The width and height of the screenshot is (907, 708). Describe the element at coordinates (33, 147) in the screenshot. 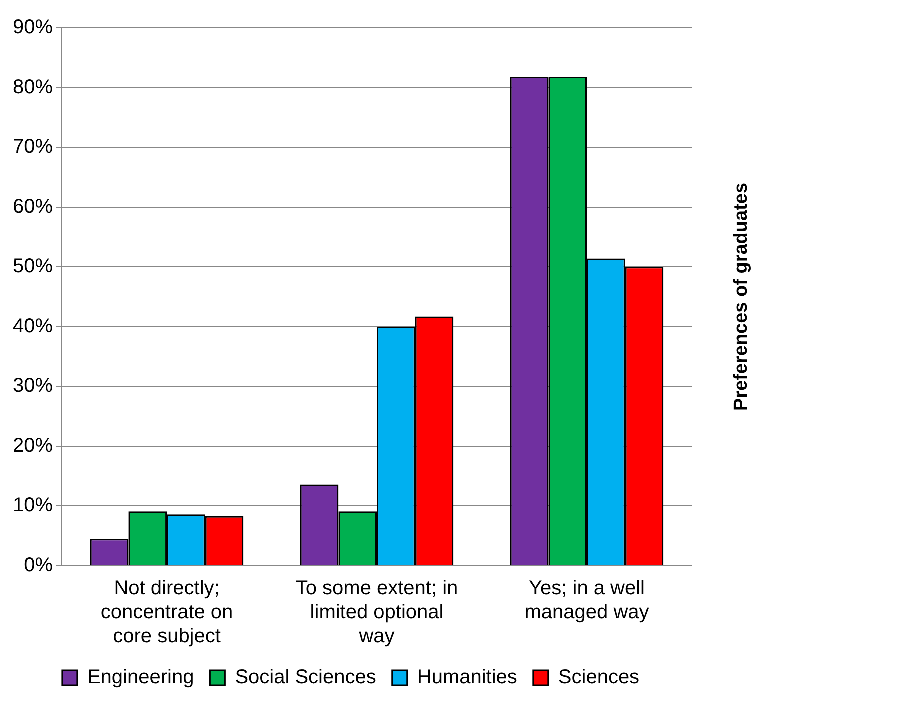

I see `y-tick-label: 70%` at that location.